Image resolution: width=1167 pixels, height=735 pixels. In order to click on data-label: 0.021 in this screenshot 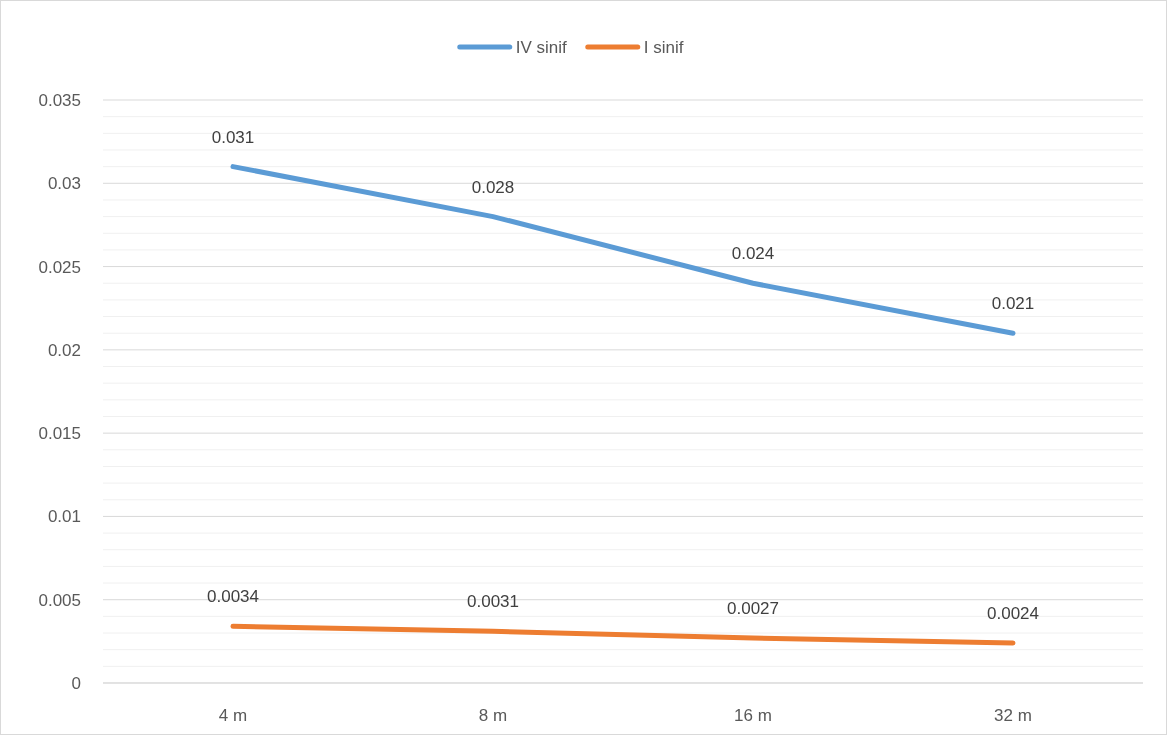, I will do `click(1013, 304)`.